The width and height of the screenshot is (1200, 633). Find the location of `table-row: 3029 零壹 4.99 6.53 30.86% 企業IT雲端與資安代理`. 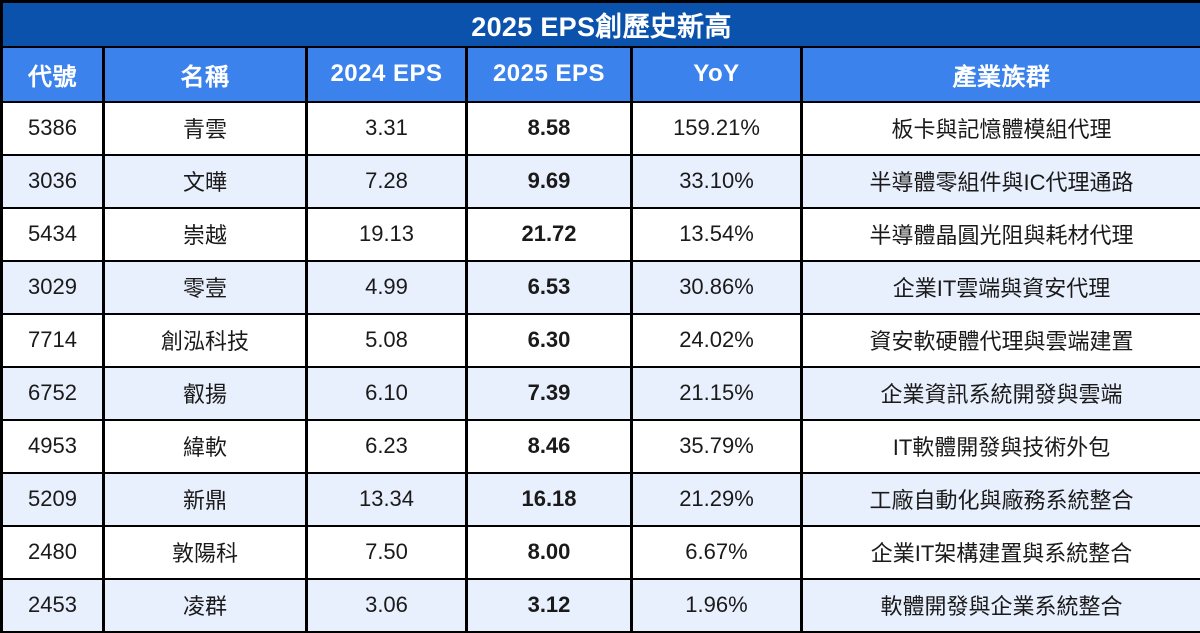

table-row: 3029 零壹 4.99 6.53 30.86% 企業IT雲端與資安代理 is located at coordinates (601, 287).